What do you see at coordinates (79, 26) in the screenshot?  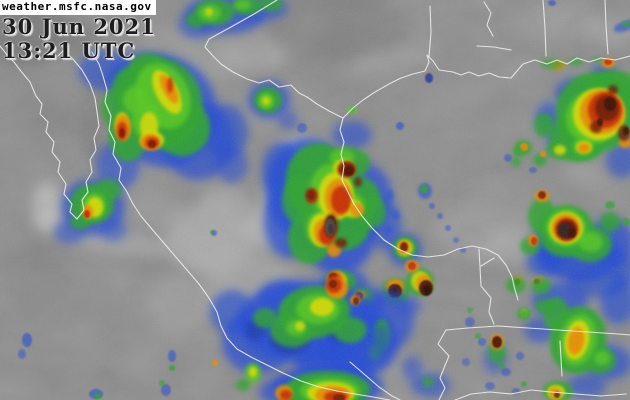 I see `observation-date: 30 Jun 2021` at bounding box center [79, 26].